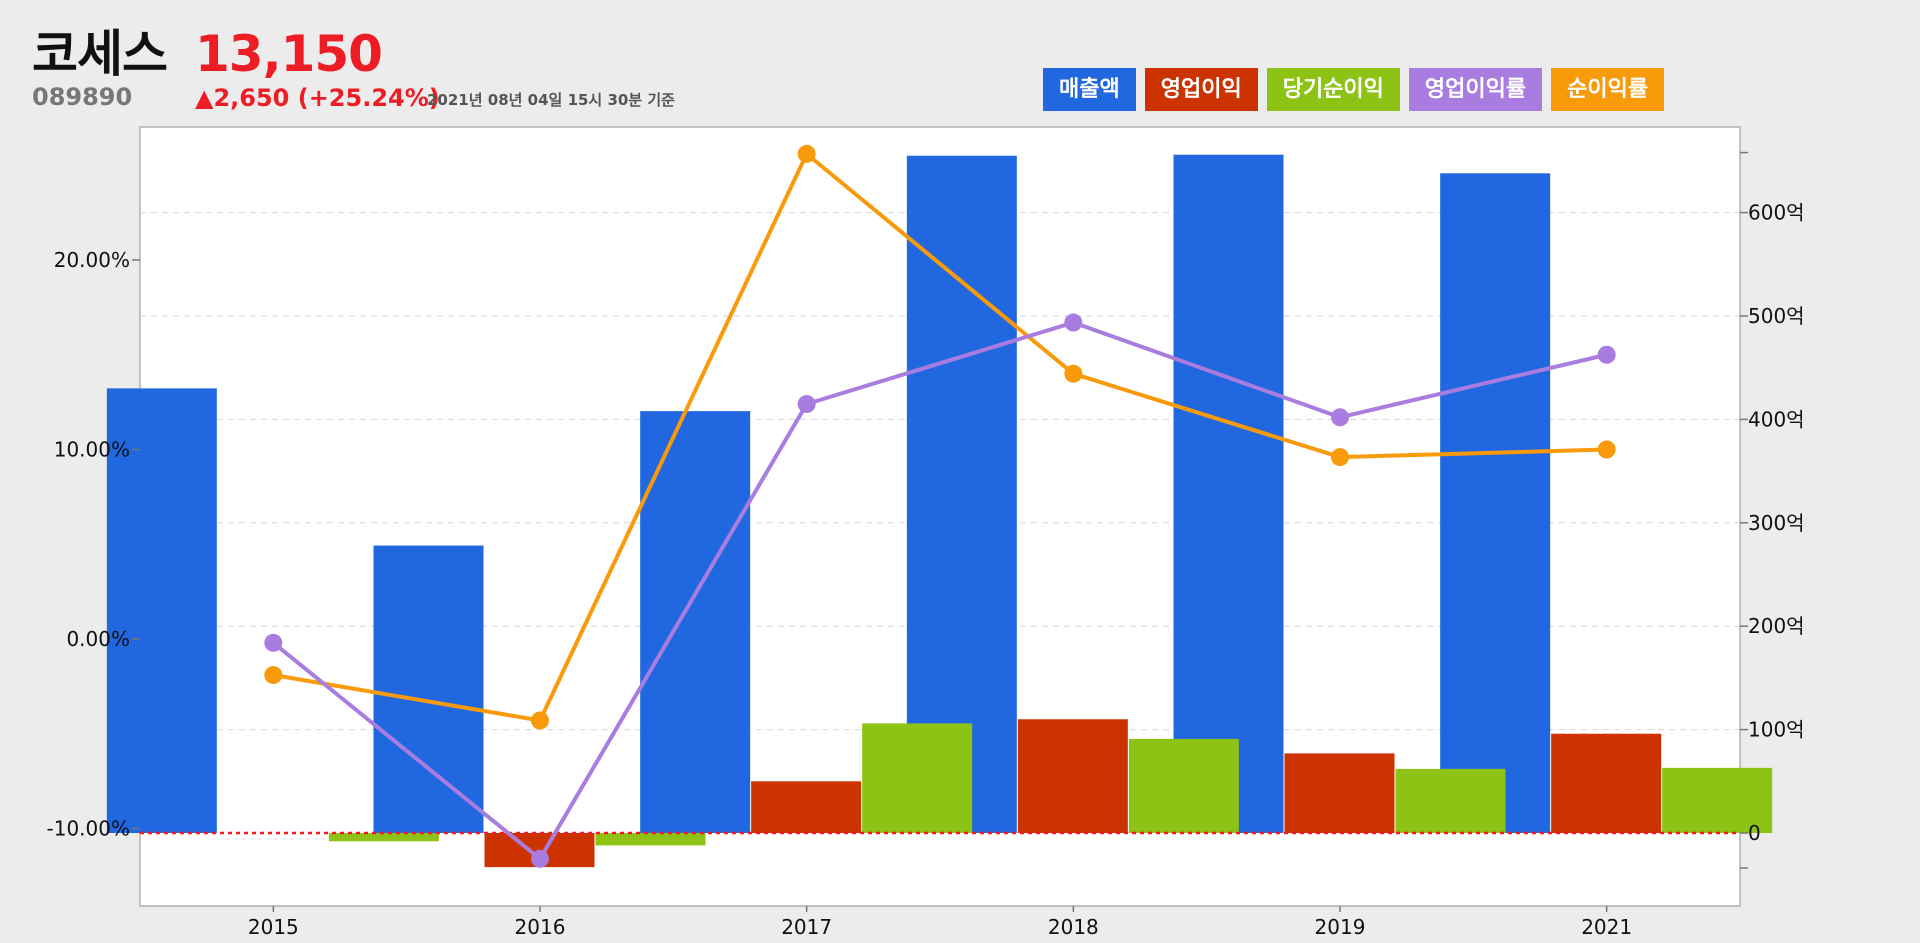 This screenshot has height=943, width=1920. What do you see at coordinates (1754, 833) in the screenshot?
I see `right-tick-label: 0` at bounding box center [1754, 833].